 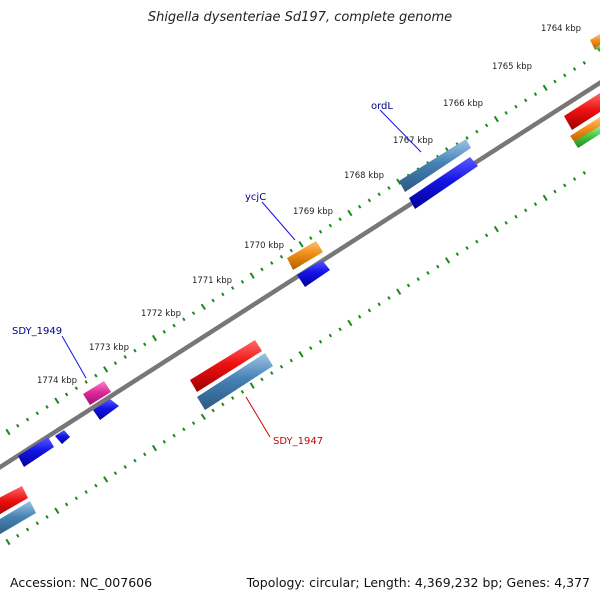 I want to click on feature-ordL, so click(x=435, y=165).